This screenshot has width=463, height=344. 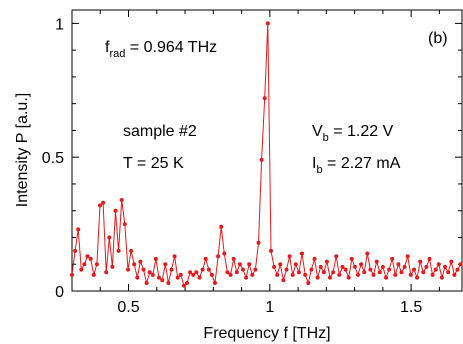 I want to click on annotation-ib-subscript: b, so click(x=319, y=170).